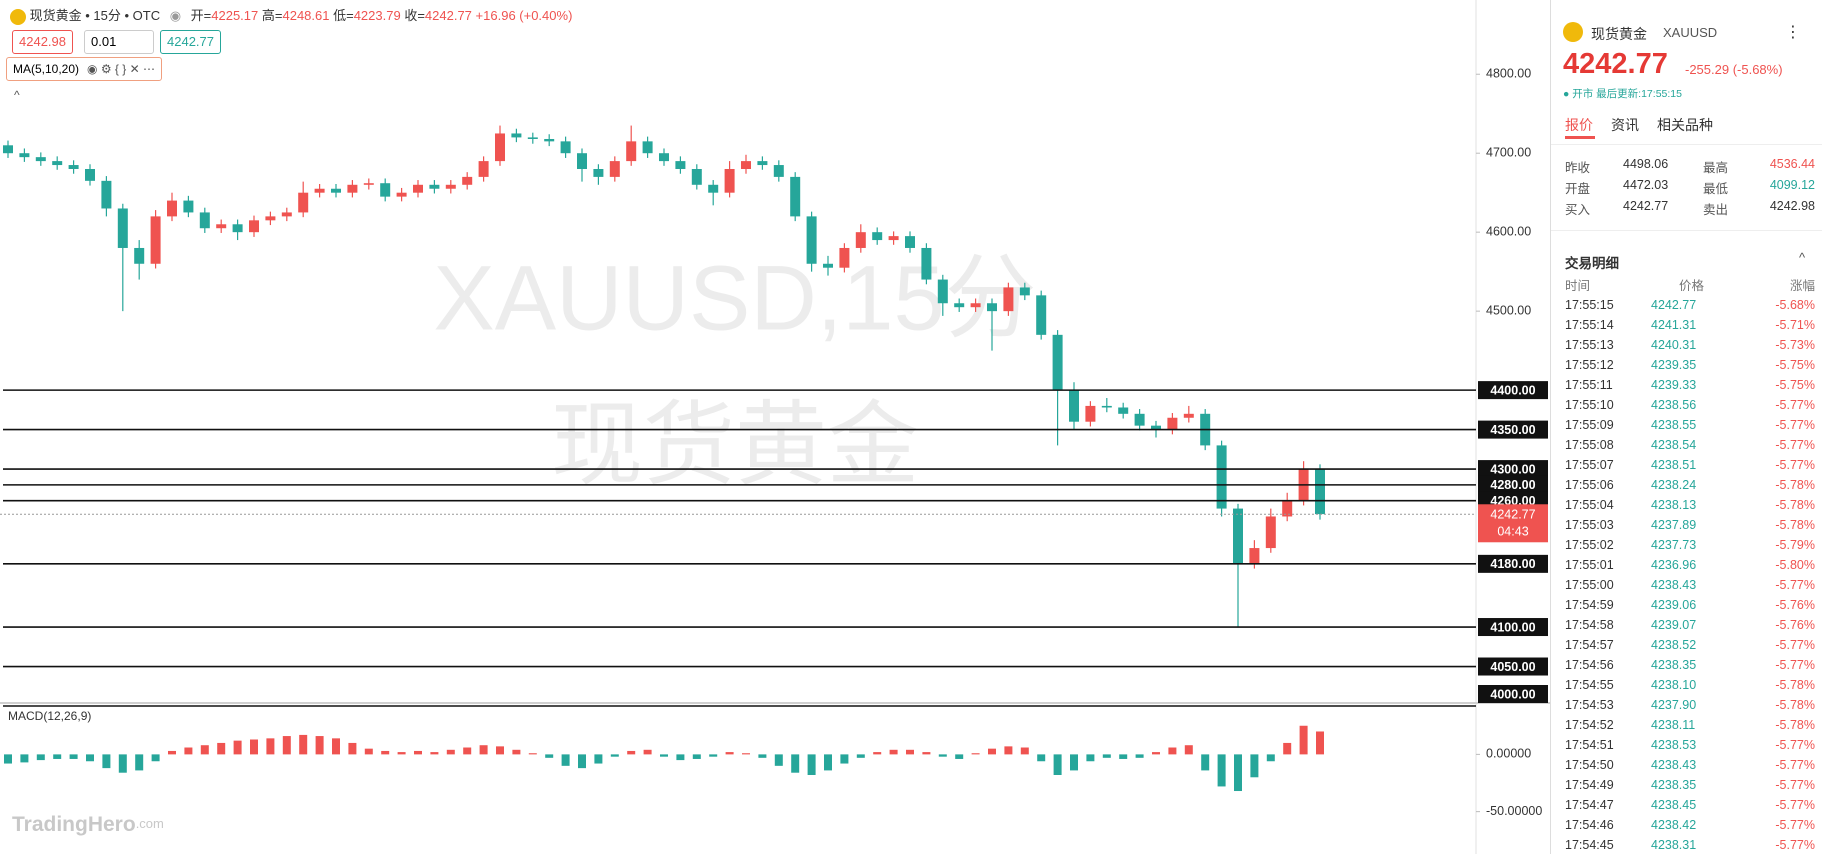 The width and height of the screenshot is (1822, 856). I want to click on trade-cell: 4238.43, so click(1674, 585).